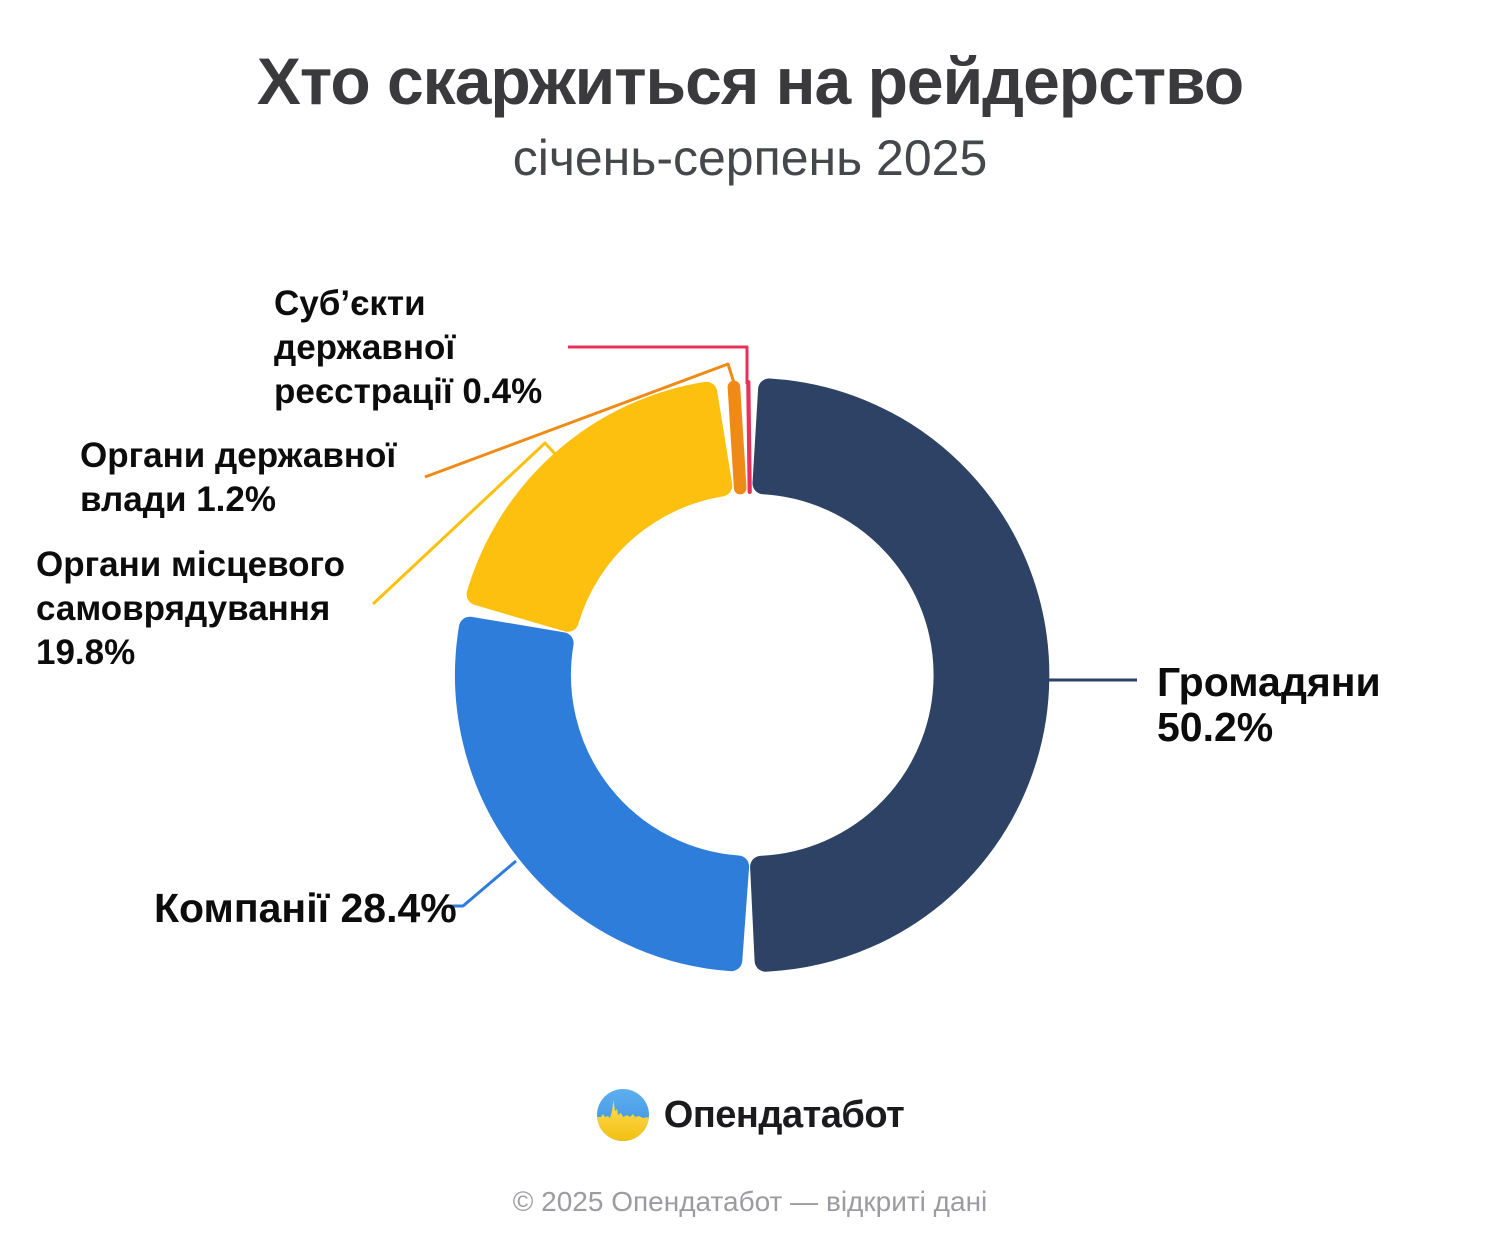 The height and width of the screenshot is (1250, 1500). I want to click on copyright-line: © 2025 Опендатабот — відкриті дані, so click(750, 1201).